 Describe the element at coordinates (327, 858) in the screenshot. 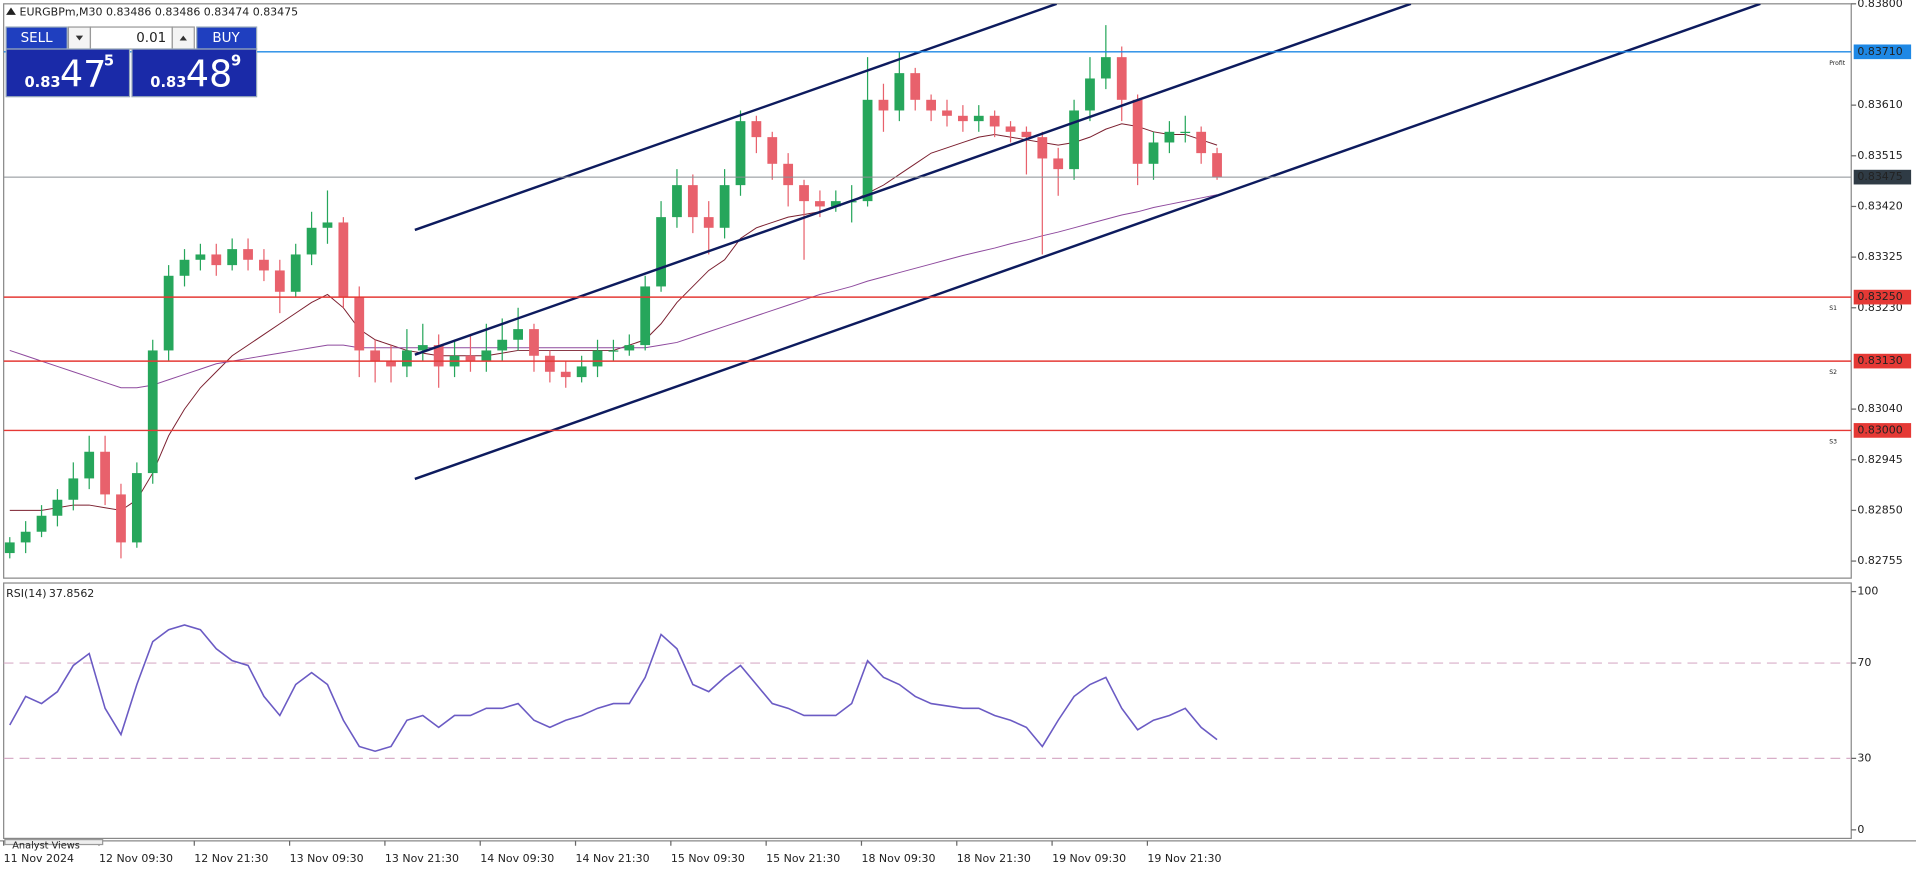

I see `x-tick-label: 13 Nov 09:30` at that location.